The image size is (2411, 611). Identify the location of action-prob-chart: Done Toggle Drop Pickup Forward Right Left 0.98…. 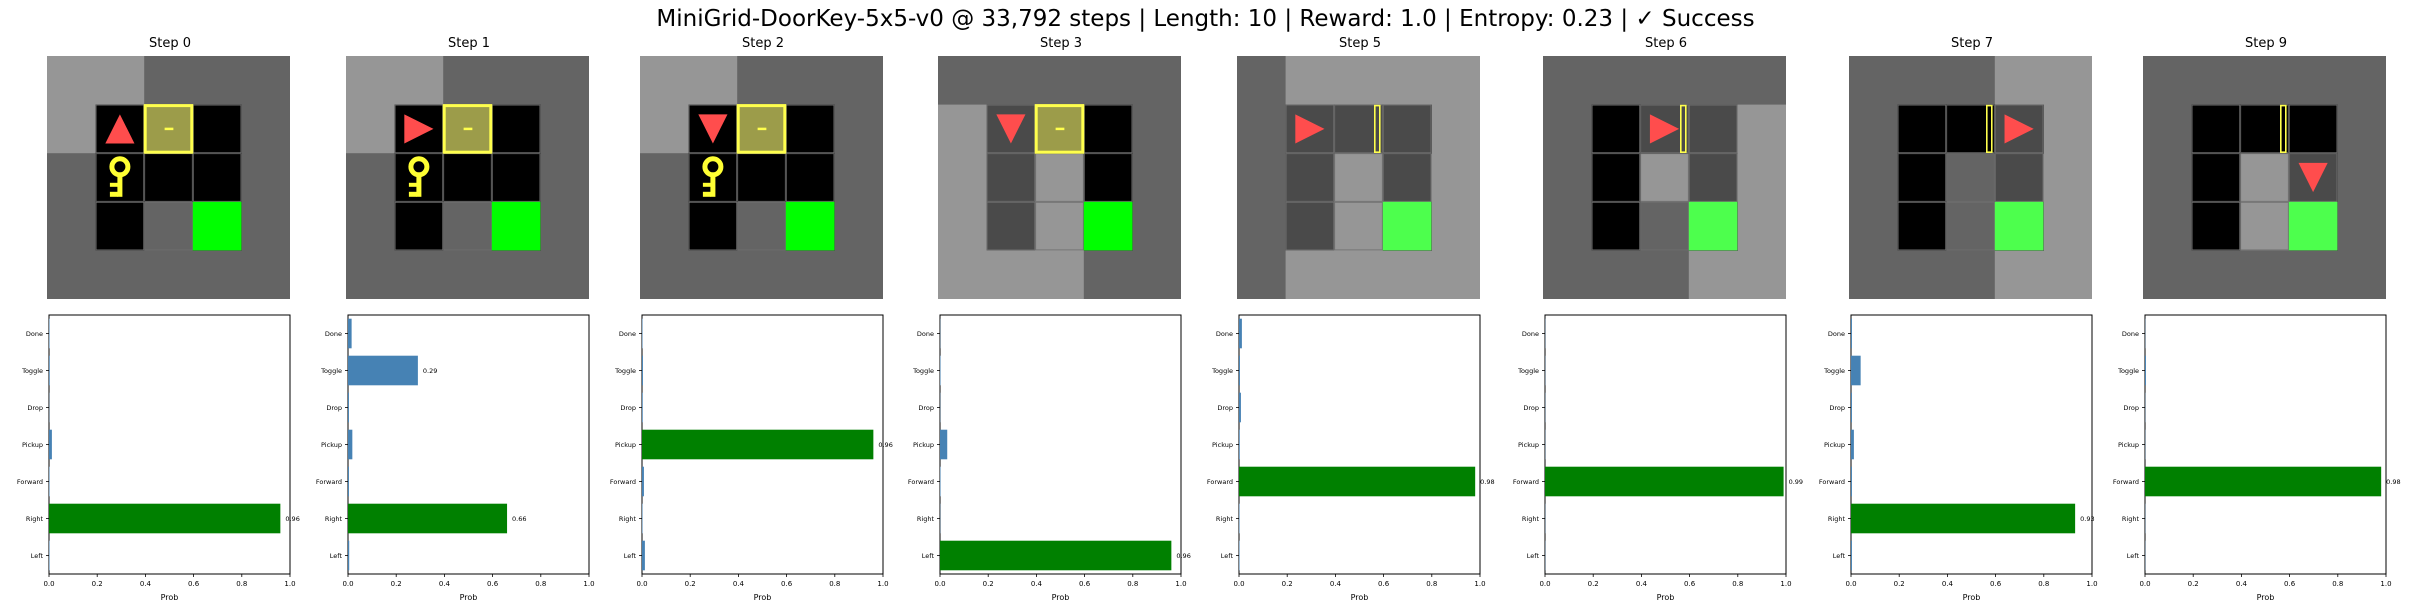
(1351, 458).